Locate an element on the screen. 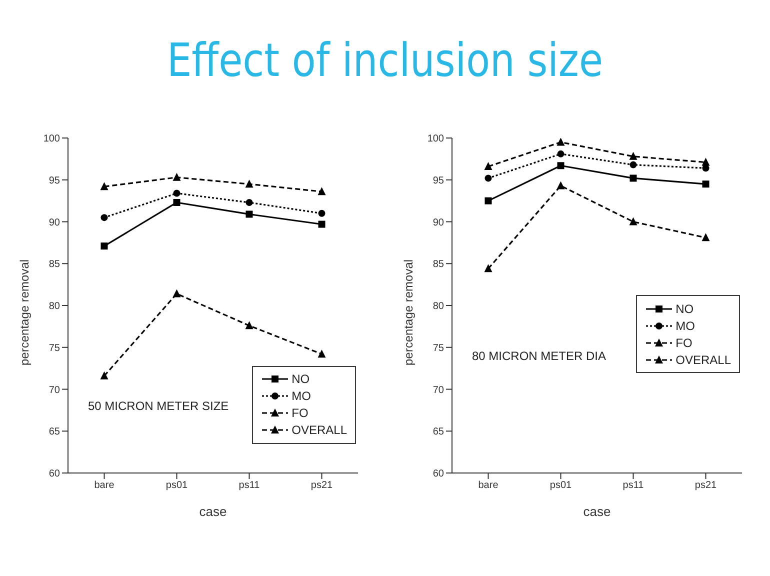 This screenshot has height=576, width=770. chart-title: Effect of inclusion size is located at coordinates (385, 60).